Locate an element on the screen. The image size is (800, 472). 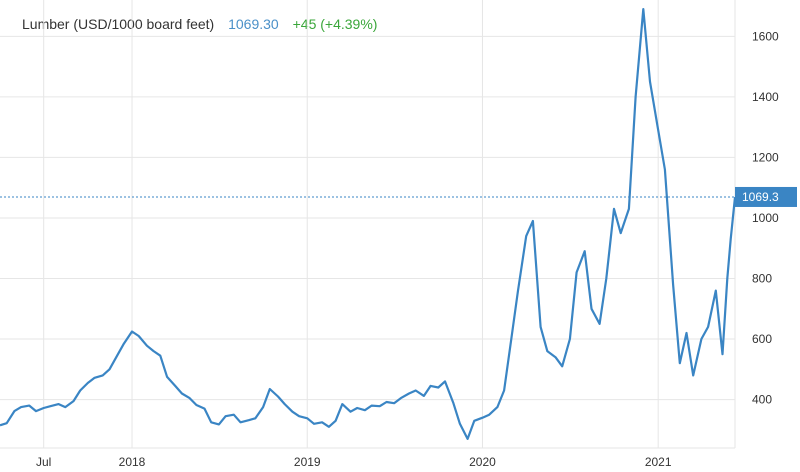
y-tick-label: 1600 is located at coordinates (765, 36).